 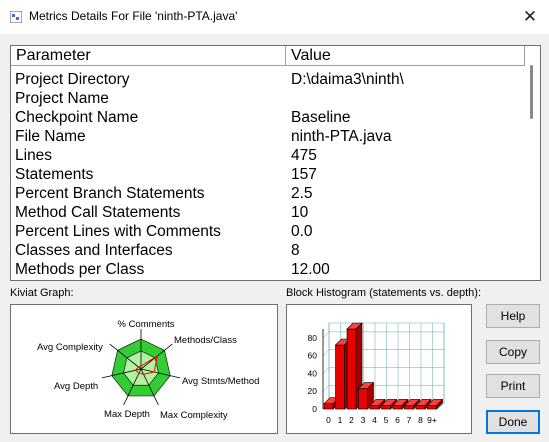 What do you see at coordinates (313, 373) in the screenshot?
I see `histogram-y-tick: 40` at bounding box center [313, 373].